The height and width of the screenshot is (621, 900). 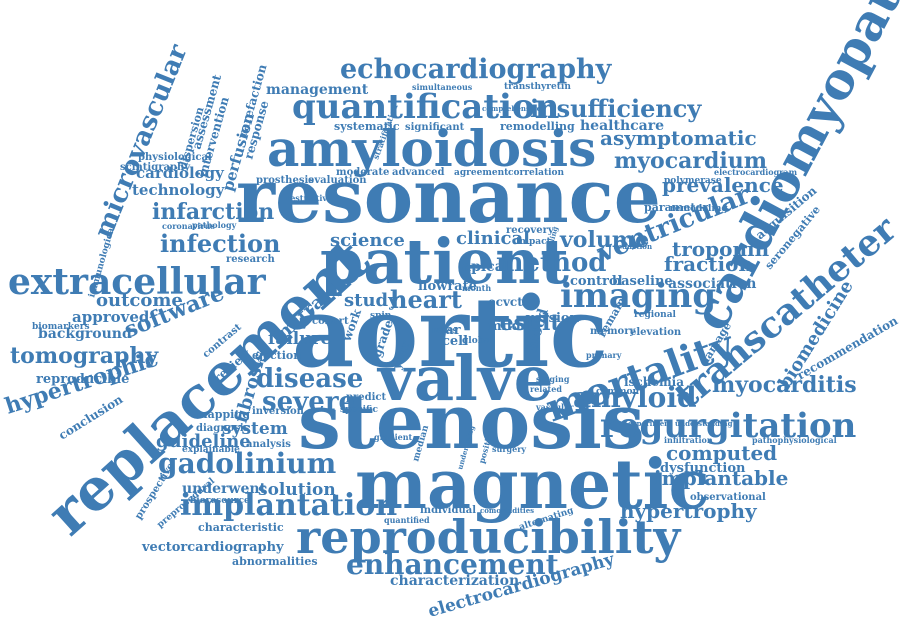 What do you see at coordinates (476, 288) in the screenshot?
I see `cloud-word: month` at bounding box center [476, 288].